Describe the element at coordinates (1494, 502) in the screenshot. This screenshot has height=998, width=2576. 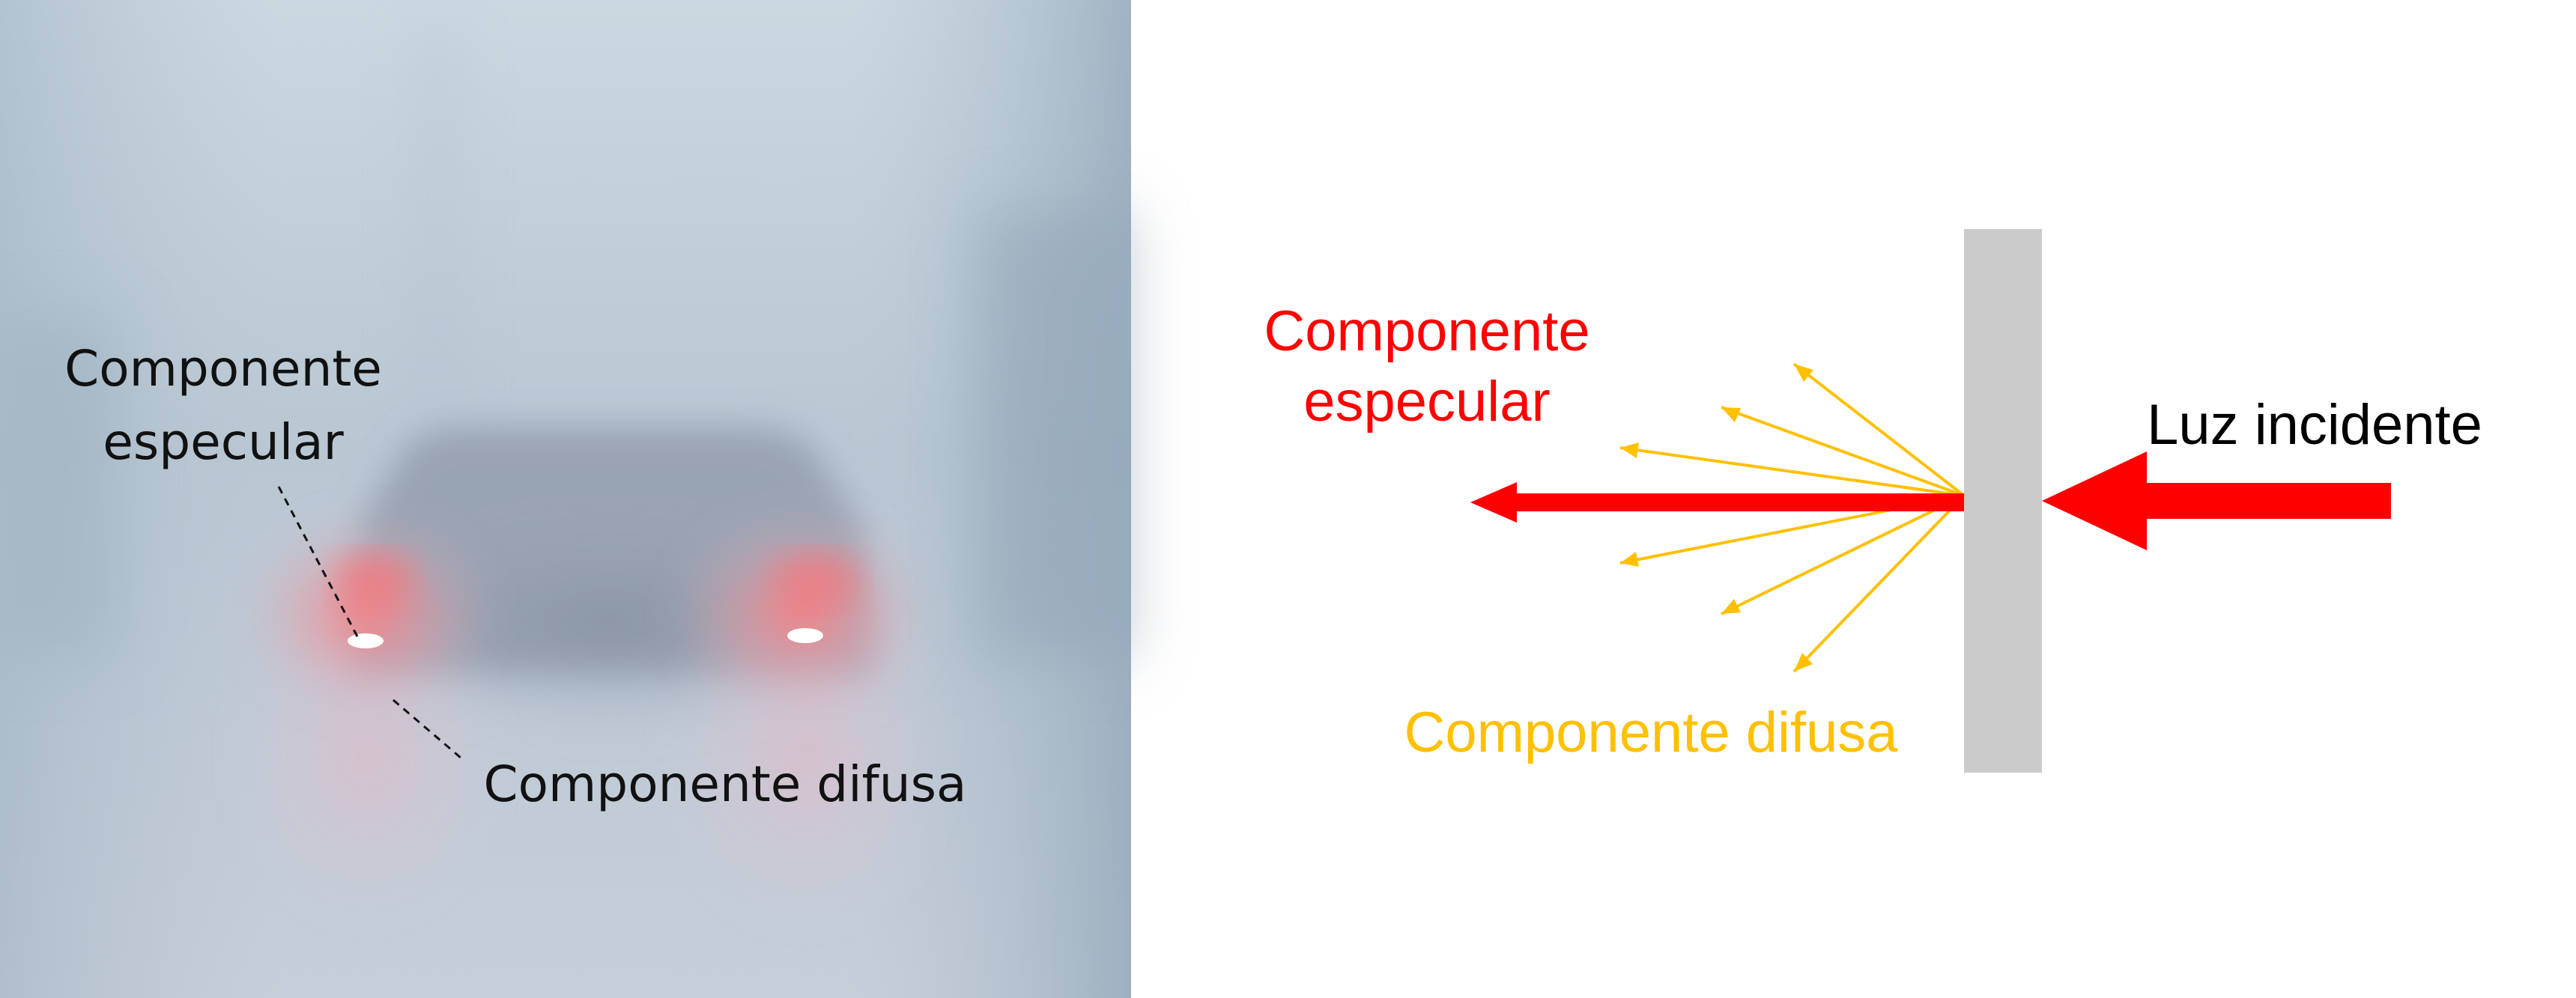
I see `specular-arrow-head` at that location.